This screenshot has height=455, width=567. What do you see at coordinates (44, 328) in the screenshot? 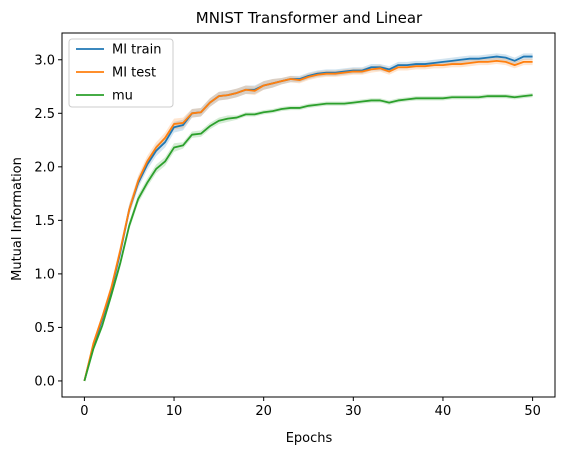
I see `y-tick-label: 0.5` at bounding box center [44, 328].